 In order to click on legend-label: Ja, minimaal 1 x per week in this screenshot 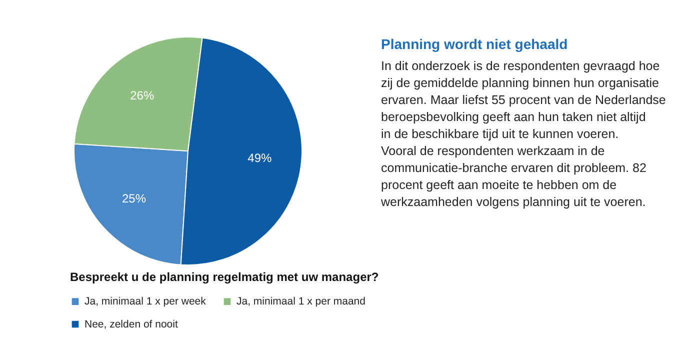, I will do `click(145, 302)`.